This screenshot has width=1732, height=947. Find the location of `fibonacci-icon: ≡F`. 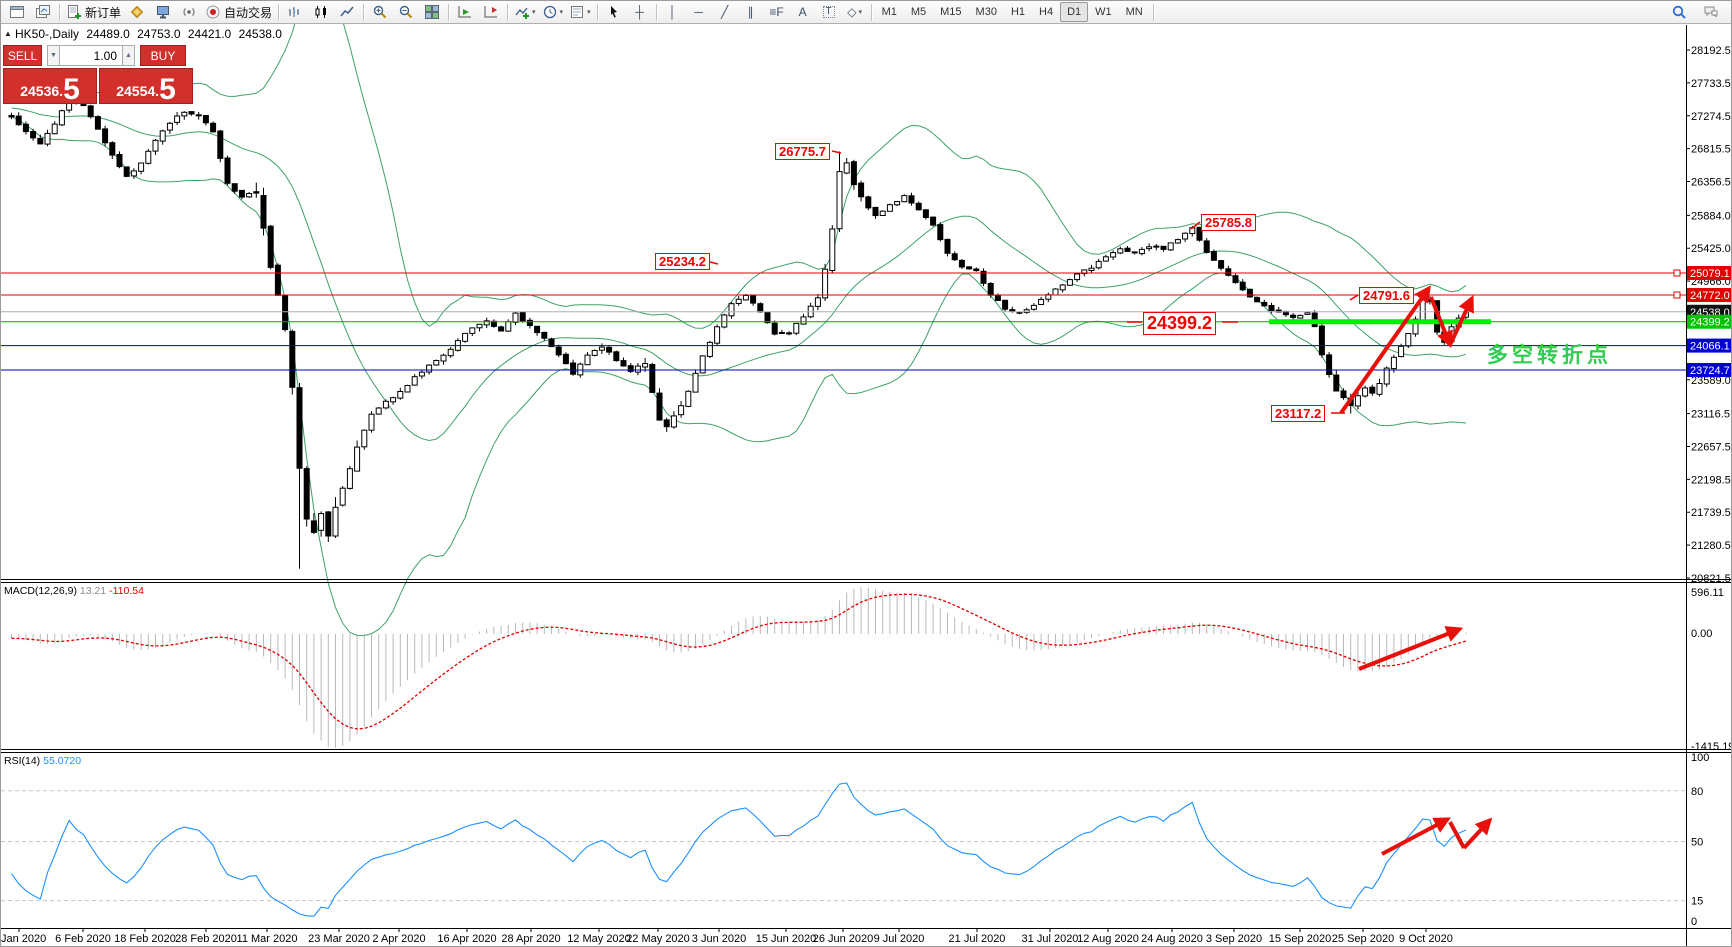

fibonacci-icon: ≡F is located at coordinates (776, 12).